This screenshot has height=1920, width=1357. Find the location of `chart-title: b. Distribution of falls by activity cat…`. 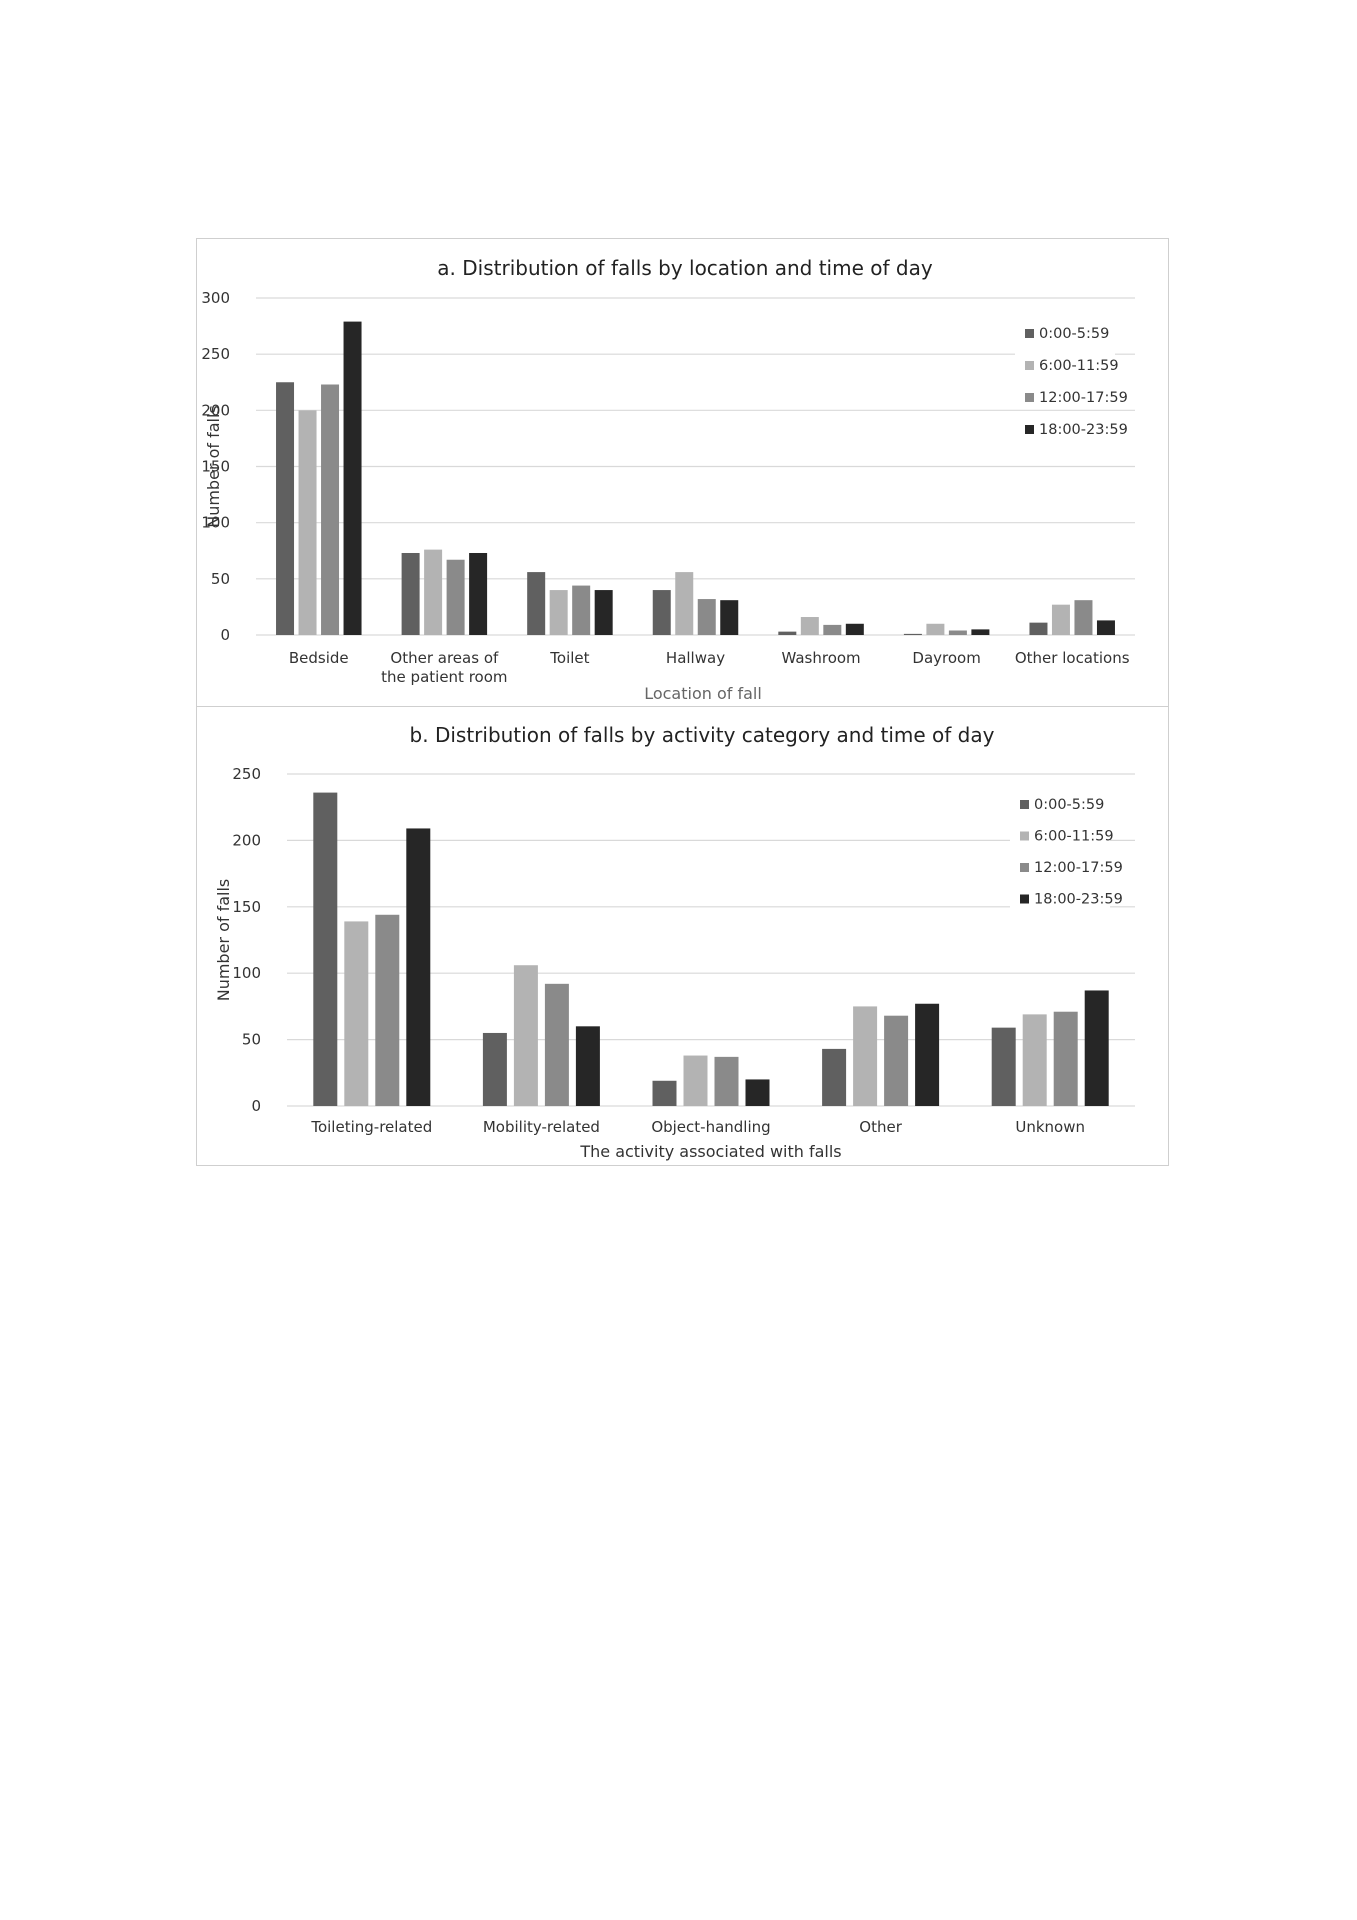

chart-title: b. Distribution of falls by activity cat… is located at coordinates (702, 735).